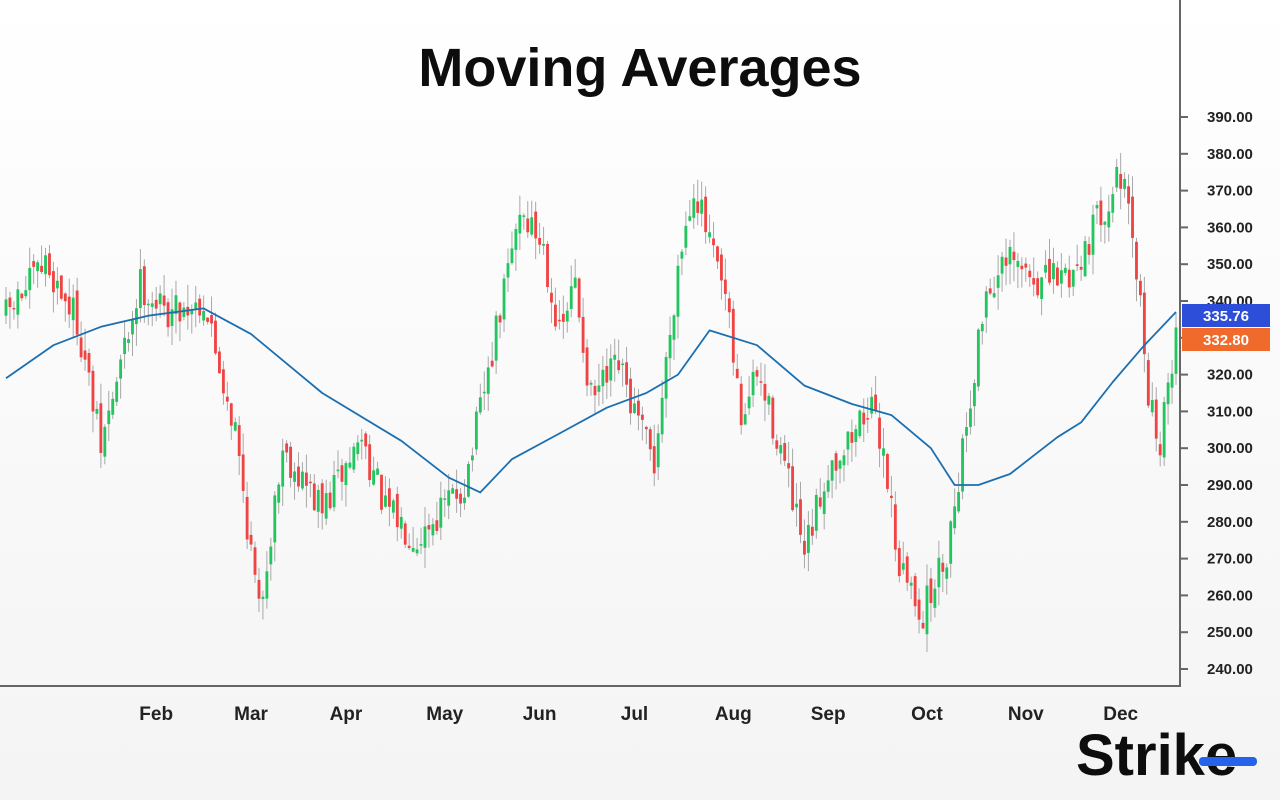 Image resolution: width=1280 pixels, height=800 pixels. What do you see at coordinates (1230, 559) in the screenshot?
I see `y-tick-label: 270.00` at bounding box center [1230, 559].